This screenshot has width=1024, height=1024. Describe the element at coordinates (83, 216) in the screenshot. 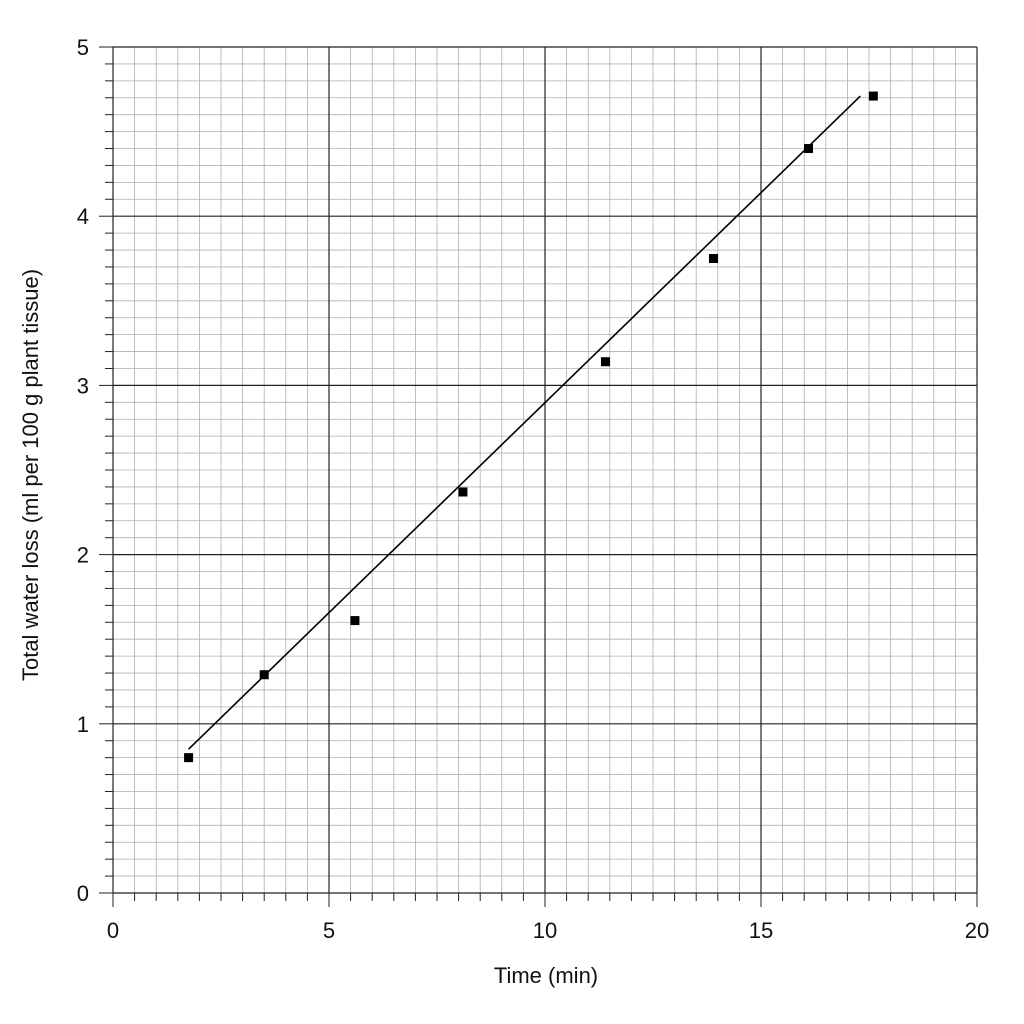

I see `y-tick-label: 4` at that location.